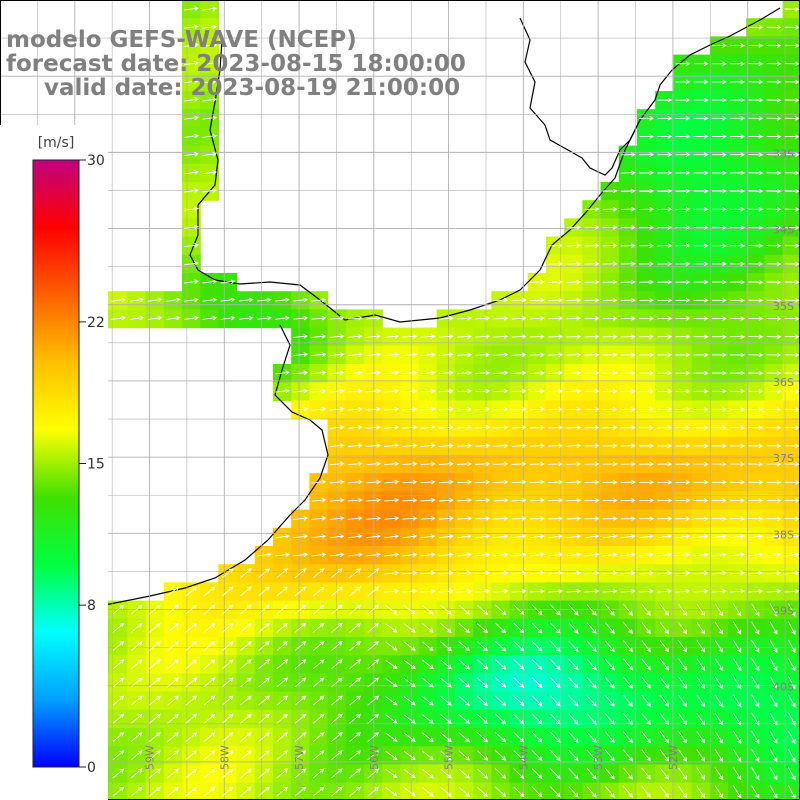  Describe the element at coordinates (783, 420) in the screenshot. I see `latitude-labels: 33S 34S 35S 36S 37S 38S 39S 40S` at that location.